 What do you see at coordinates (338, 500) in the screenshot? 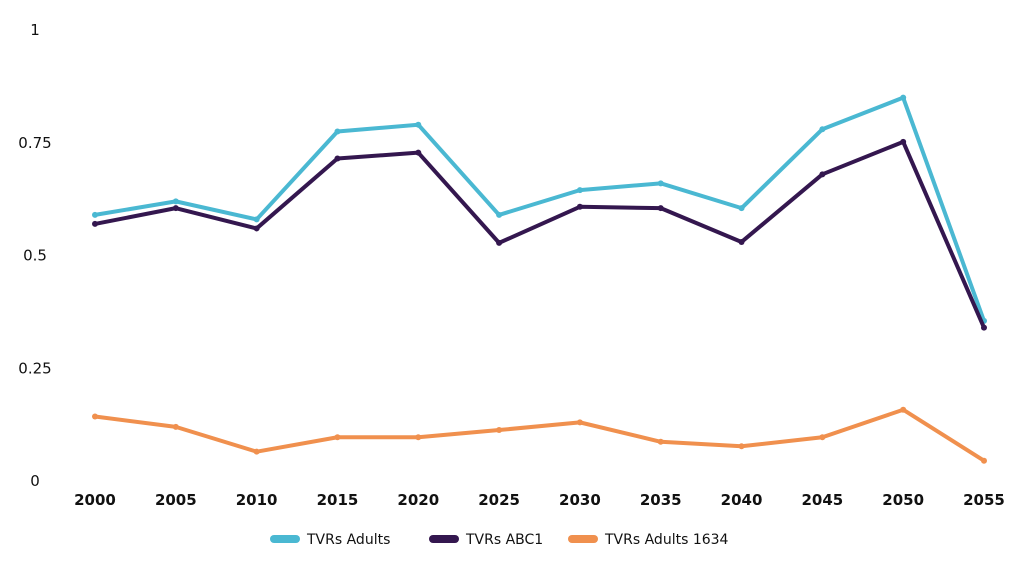
I see `x-tick-label: 2015` at bounding box center [338, 500].